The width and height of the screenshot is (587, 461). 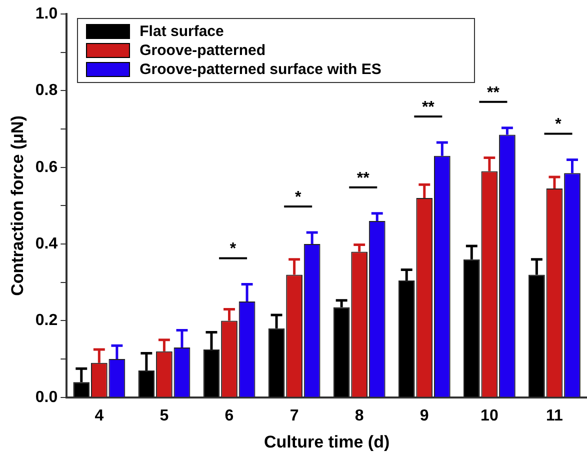 I want to click on y-tick-label: 0.0, so click(x=46, y=397).